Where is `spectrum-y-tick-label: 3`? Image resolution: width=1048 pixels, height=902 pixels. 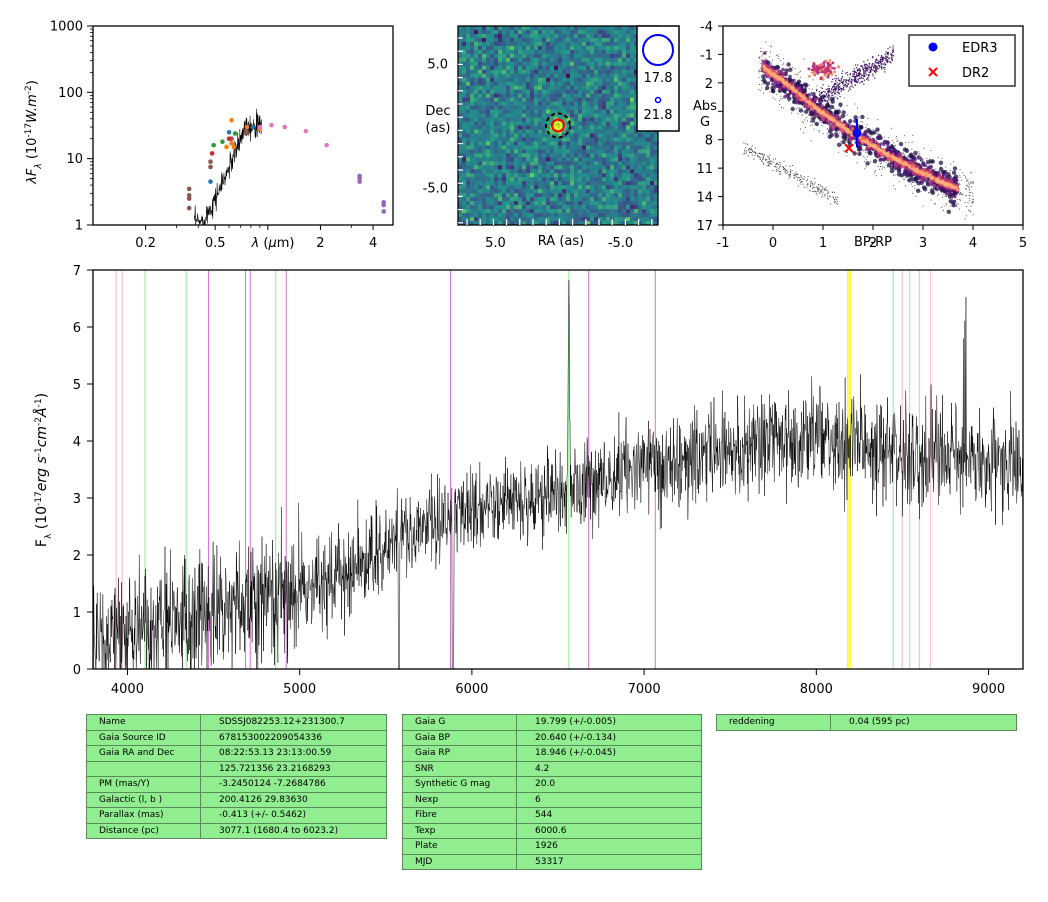
spectrum-y-tick-label: 3 is located at coordinates (77, 499).